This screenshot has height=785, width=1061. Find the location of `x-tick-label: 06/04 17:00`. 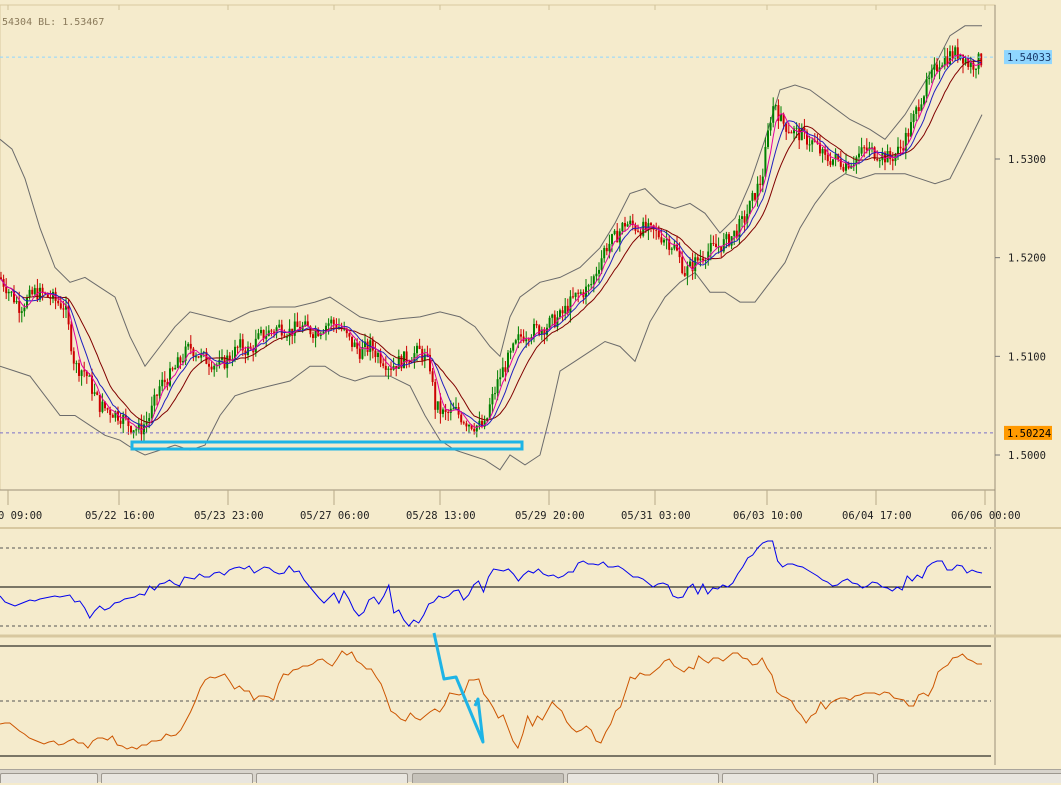

x-tick-label: 06/04 17:00 is located at coordinates (877, 516).